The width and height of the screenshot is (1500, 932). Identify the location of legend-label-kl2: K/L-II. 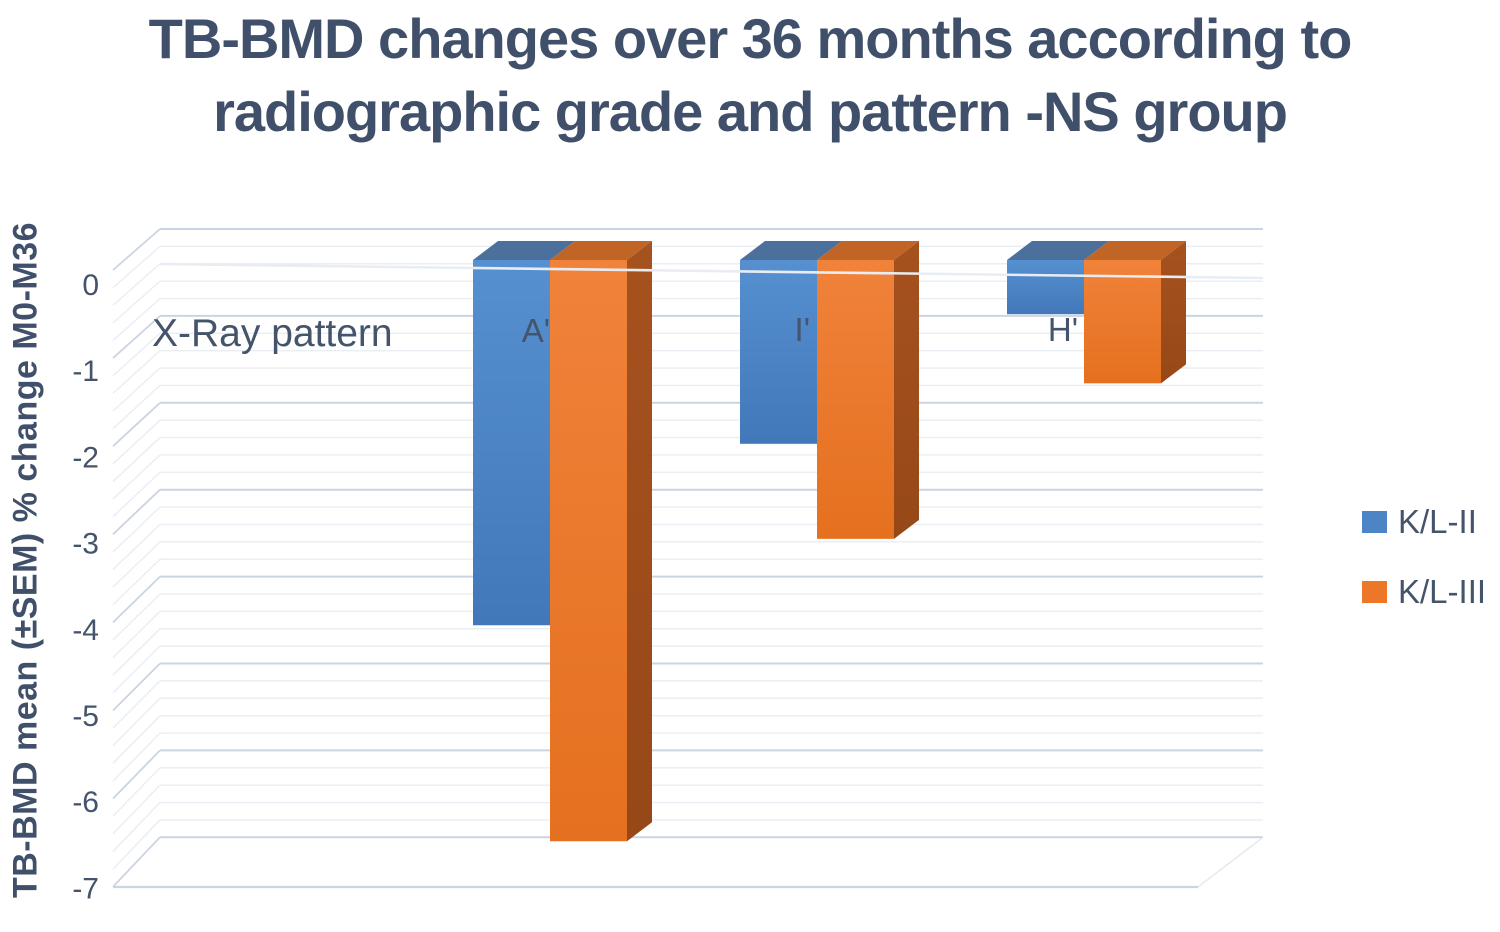
(1437, 521).